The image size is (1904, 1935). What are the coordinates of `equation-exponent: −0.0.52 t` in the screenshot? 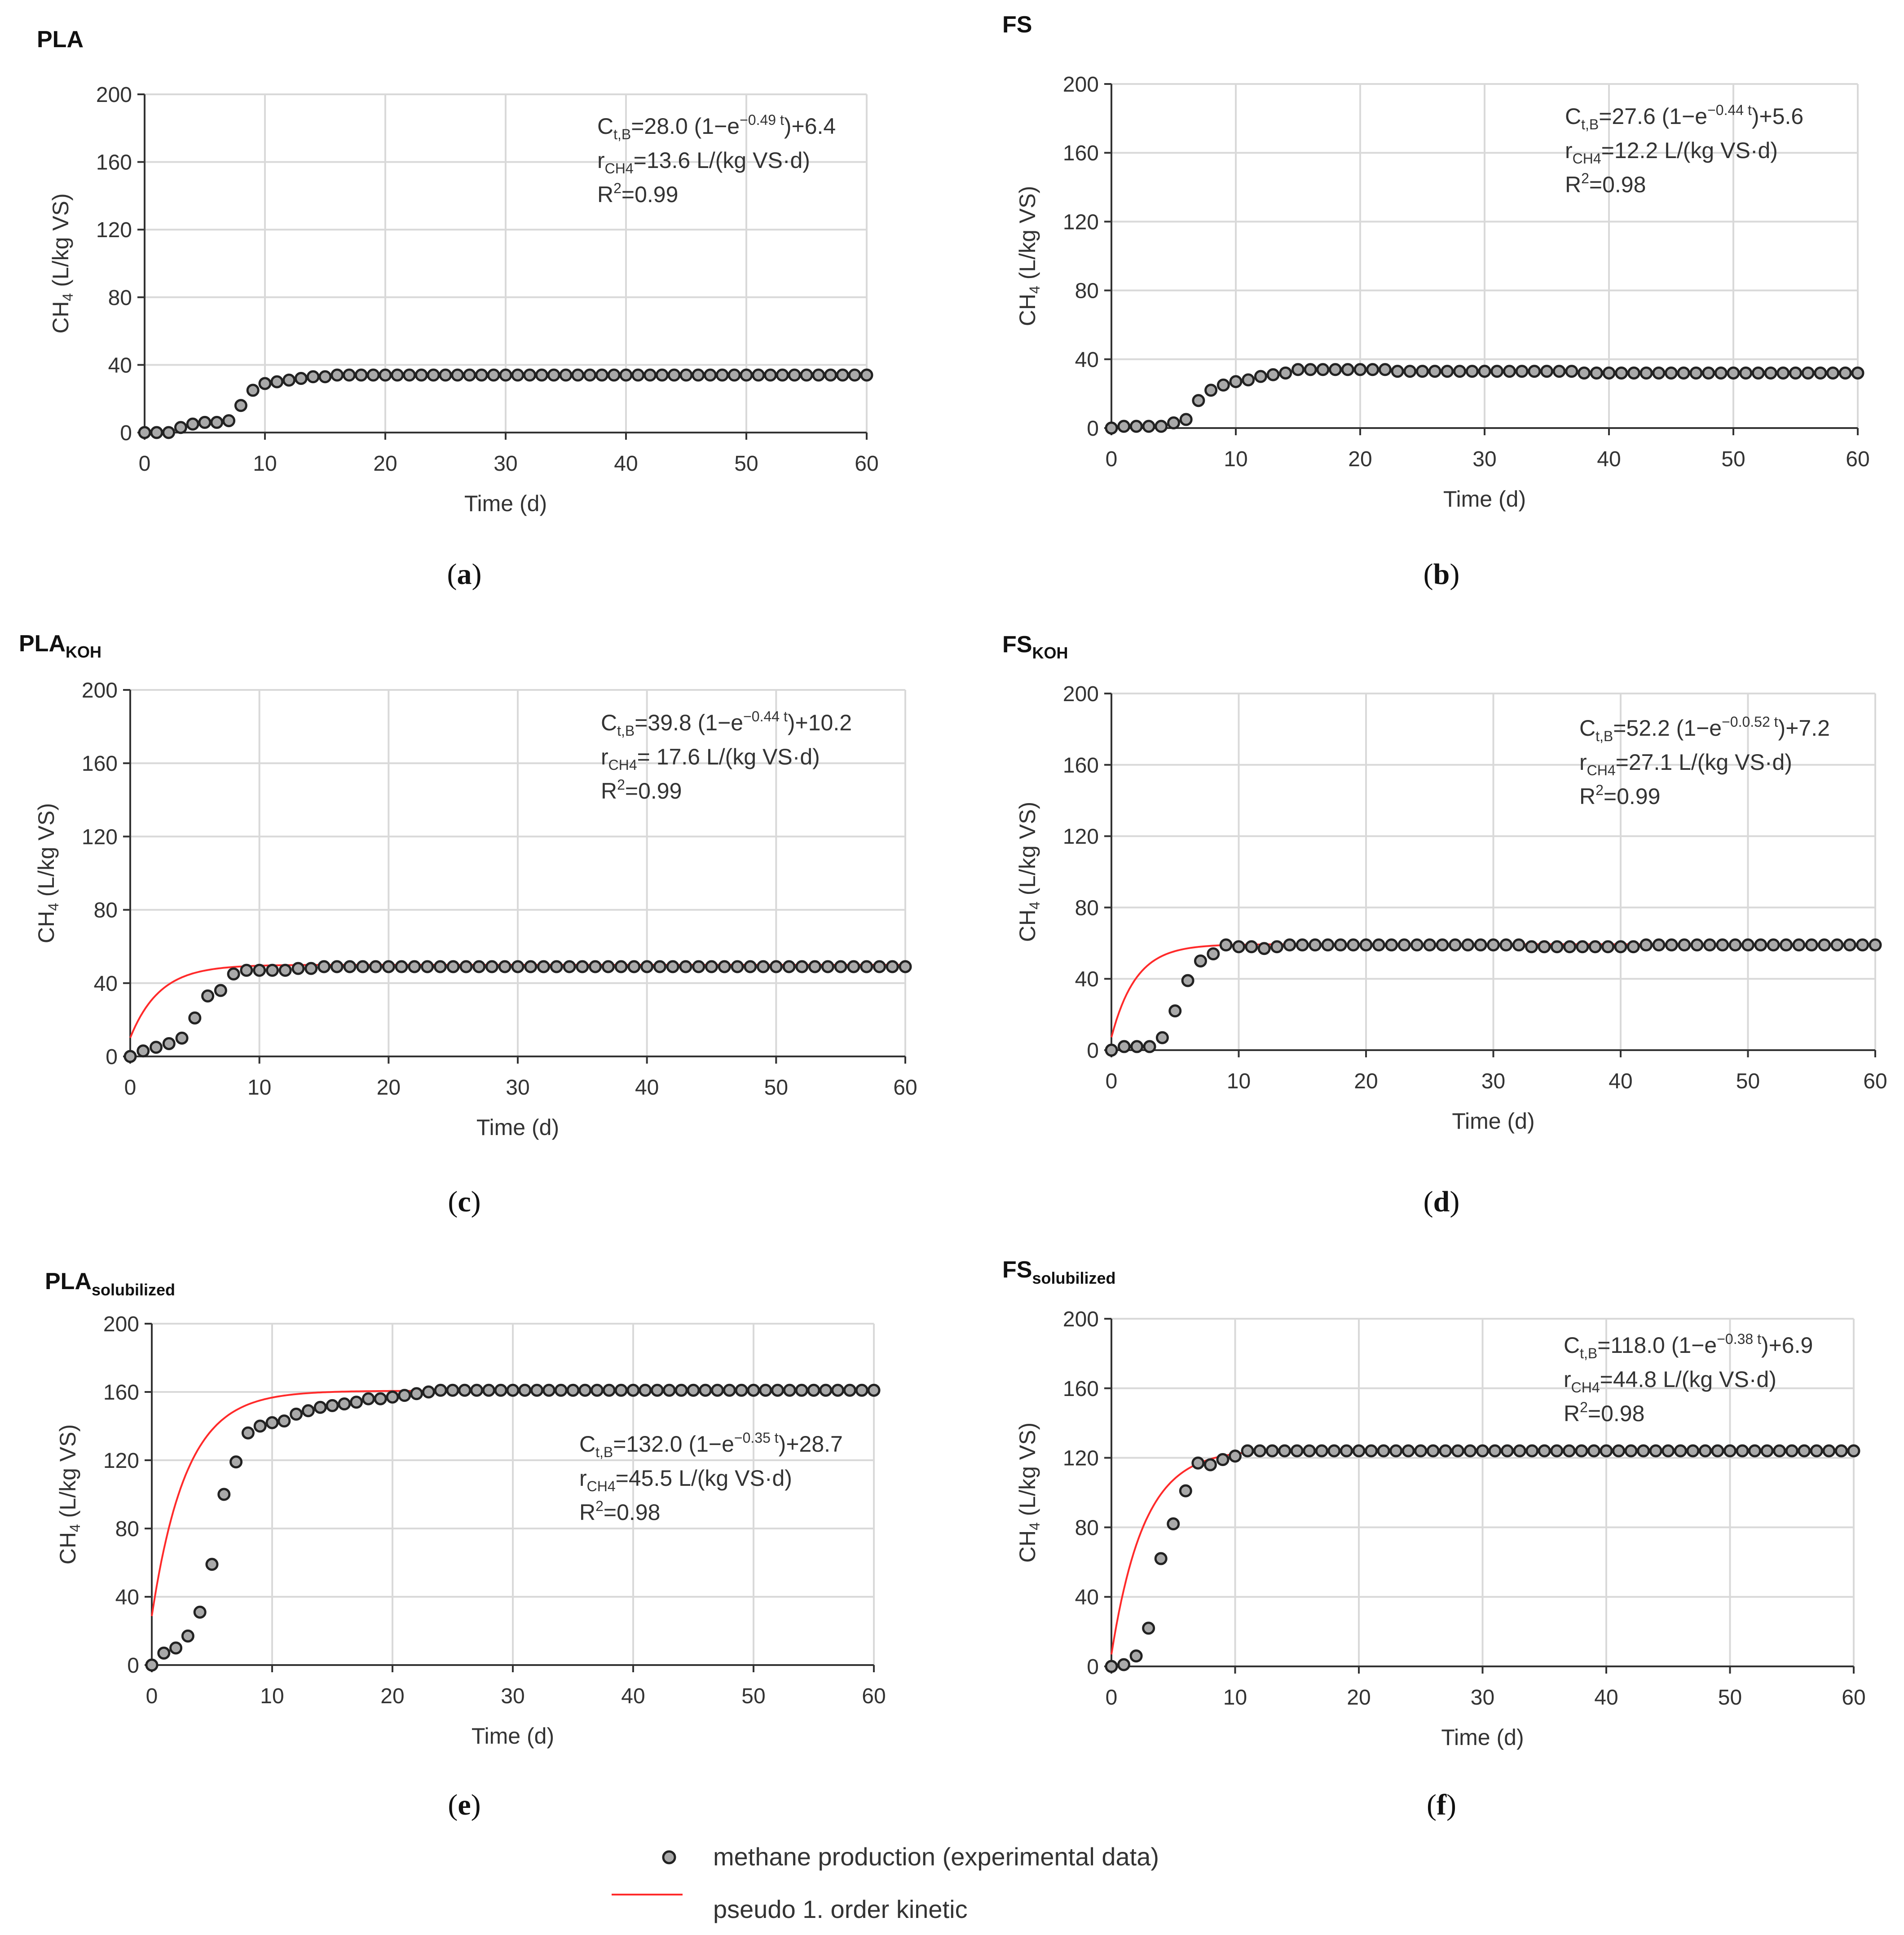 It's located at (1750, 722).